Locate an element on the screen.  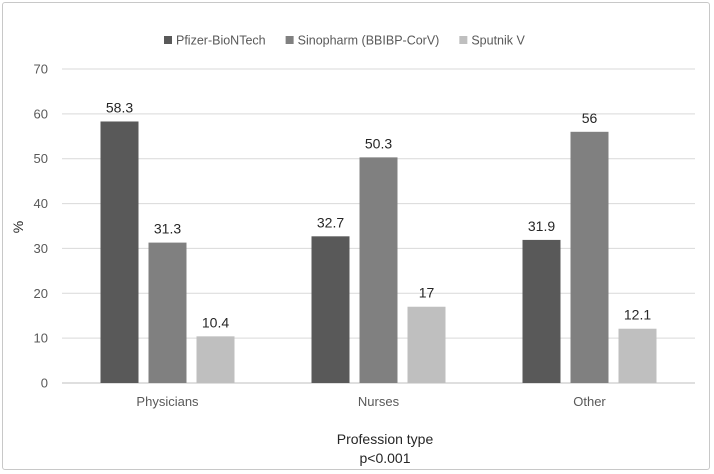
legend-label: Sputnik V is located at coordinates (498, 41).